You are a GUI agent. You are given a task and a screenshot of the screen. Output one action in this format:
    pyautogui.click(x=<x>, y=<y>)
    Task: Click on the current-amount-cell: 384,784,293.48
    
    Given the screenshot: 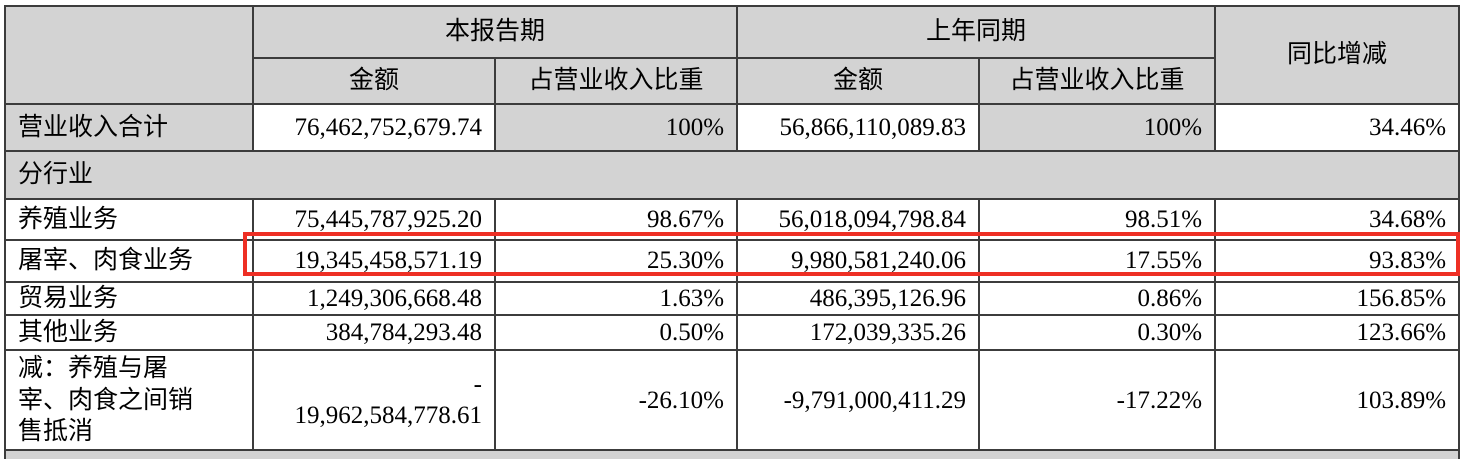 What is the action you would take?
    pyautogui.click(x=374, y=333)
    